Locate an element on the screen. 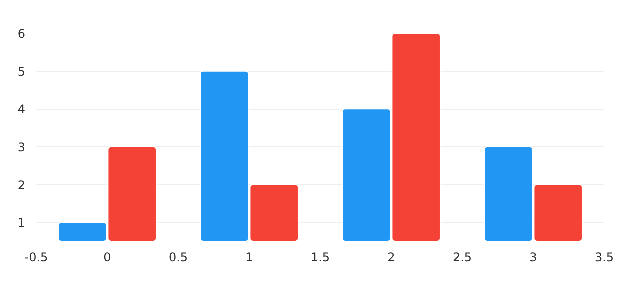 The width and height of the screenshot is (624, 281). y-tick-label: 2 is located at coordinates (22, 185).